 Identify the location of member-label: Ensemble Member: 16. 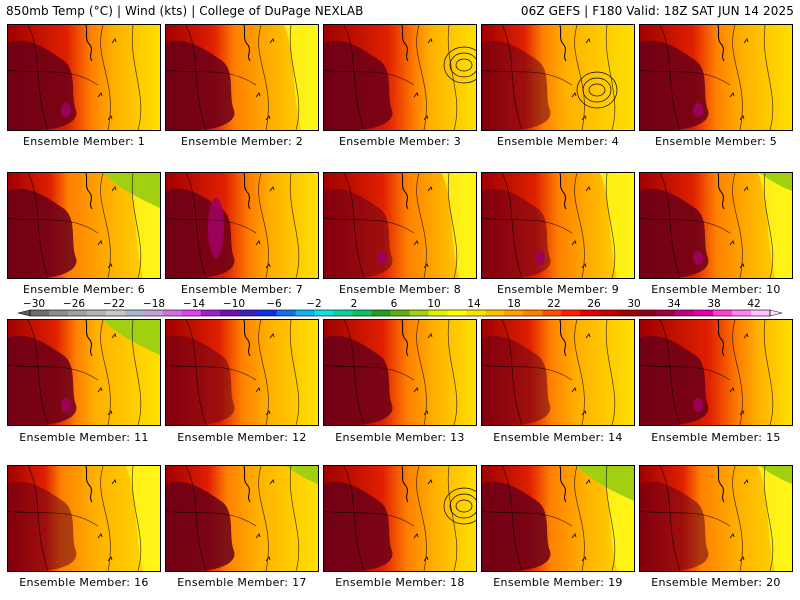
(84, 582).